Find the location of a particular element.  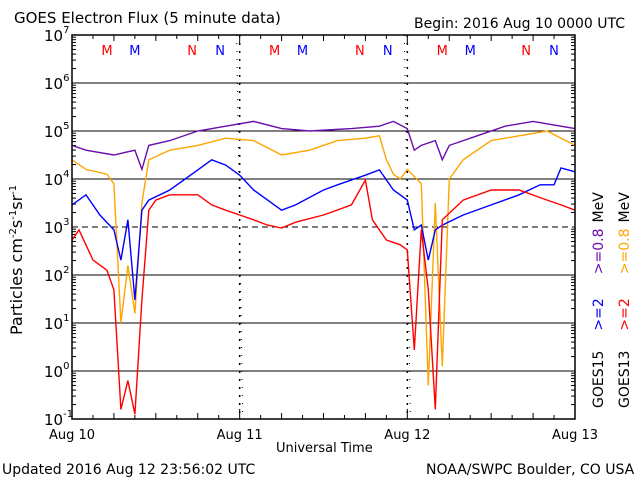

y-tick-label: 10⁻¹ is located at coordinates (58, 419).